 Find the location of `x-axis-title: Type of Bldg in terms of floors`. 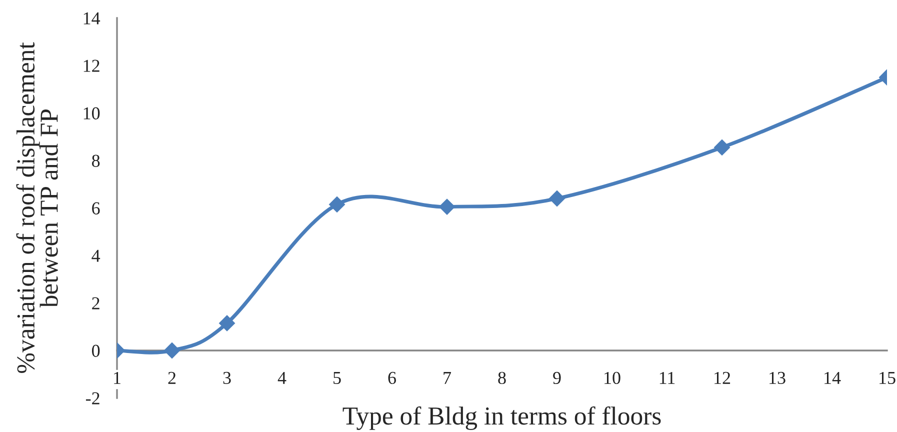

x-axis-title: Type of Bldg in terms of floors is located at coordinates (501, 418).